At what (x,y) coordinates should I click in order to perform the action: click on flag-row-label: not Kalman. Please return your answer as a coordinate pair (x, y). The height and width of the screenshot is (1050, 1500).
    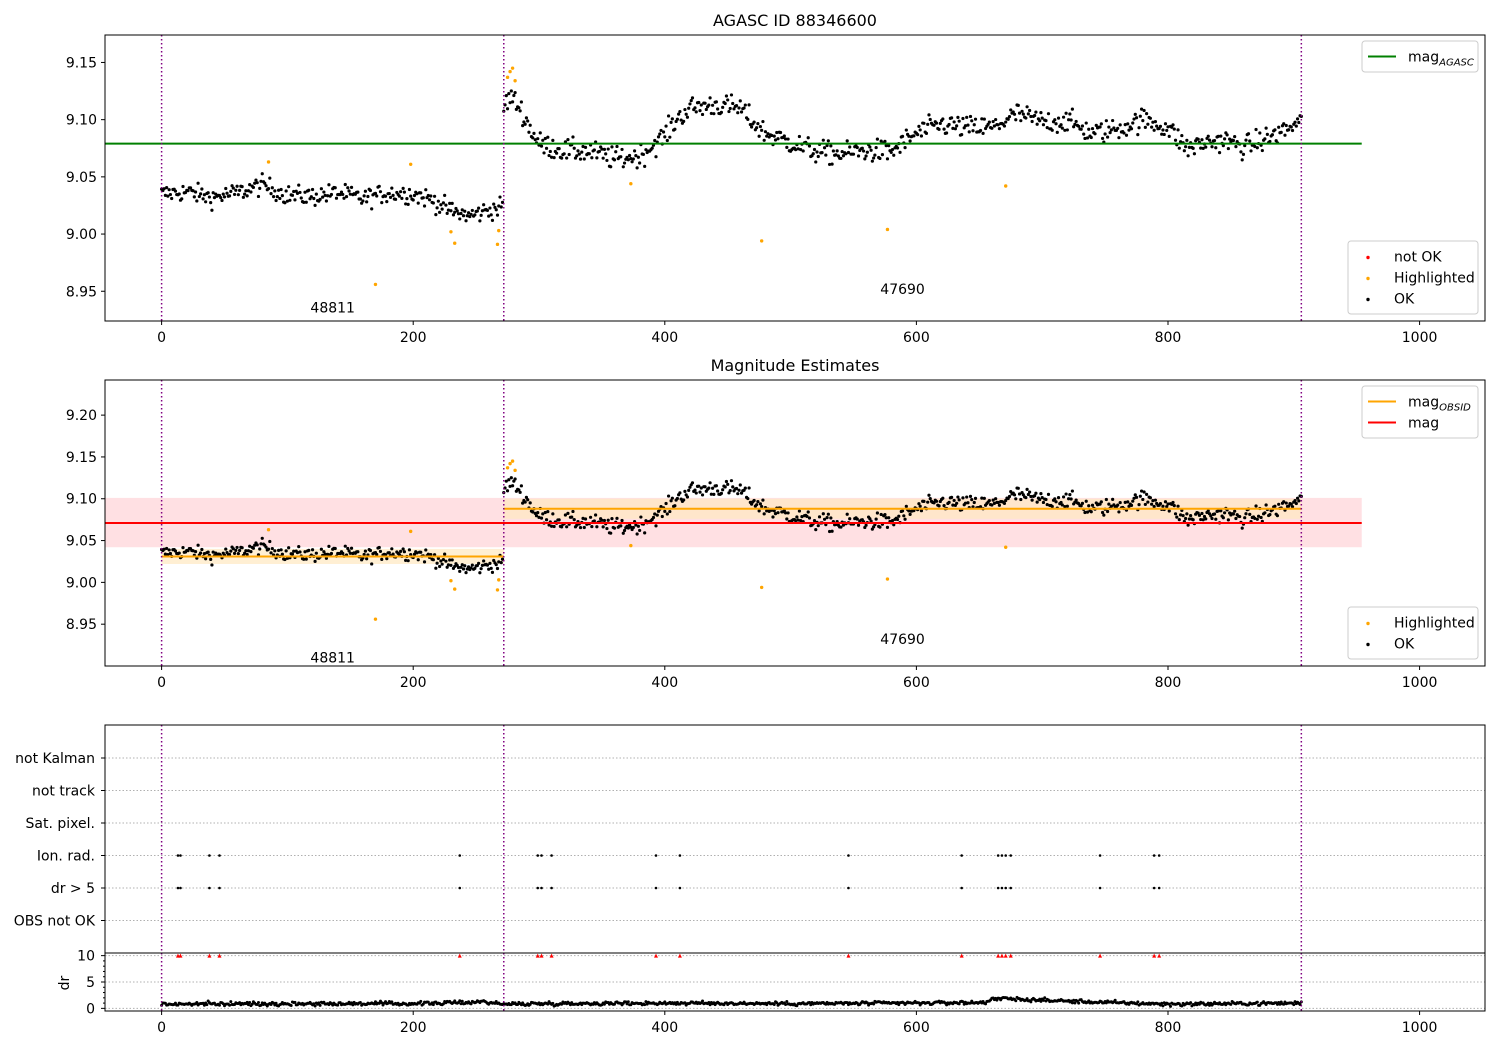
    Looking at the image, I should click on (55, 759).